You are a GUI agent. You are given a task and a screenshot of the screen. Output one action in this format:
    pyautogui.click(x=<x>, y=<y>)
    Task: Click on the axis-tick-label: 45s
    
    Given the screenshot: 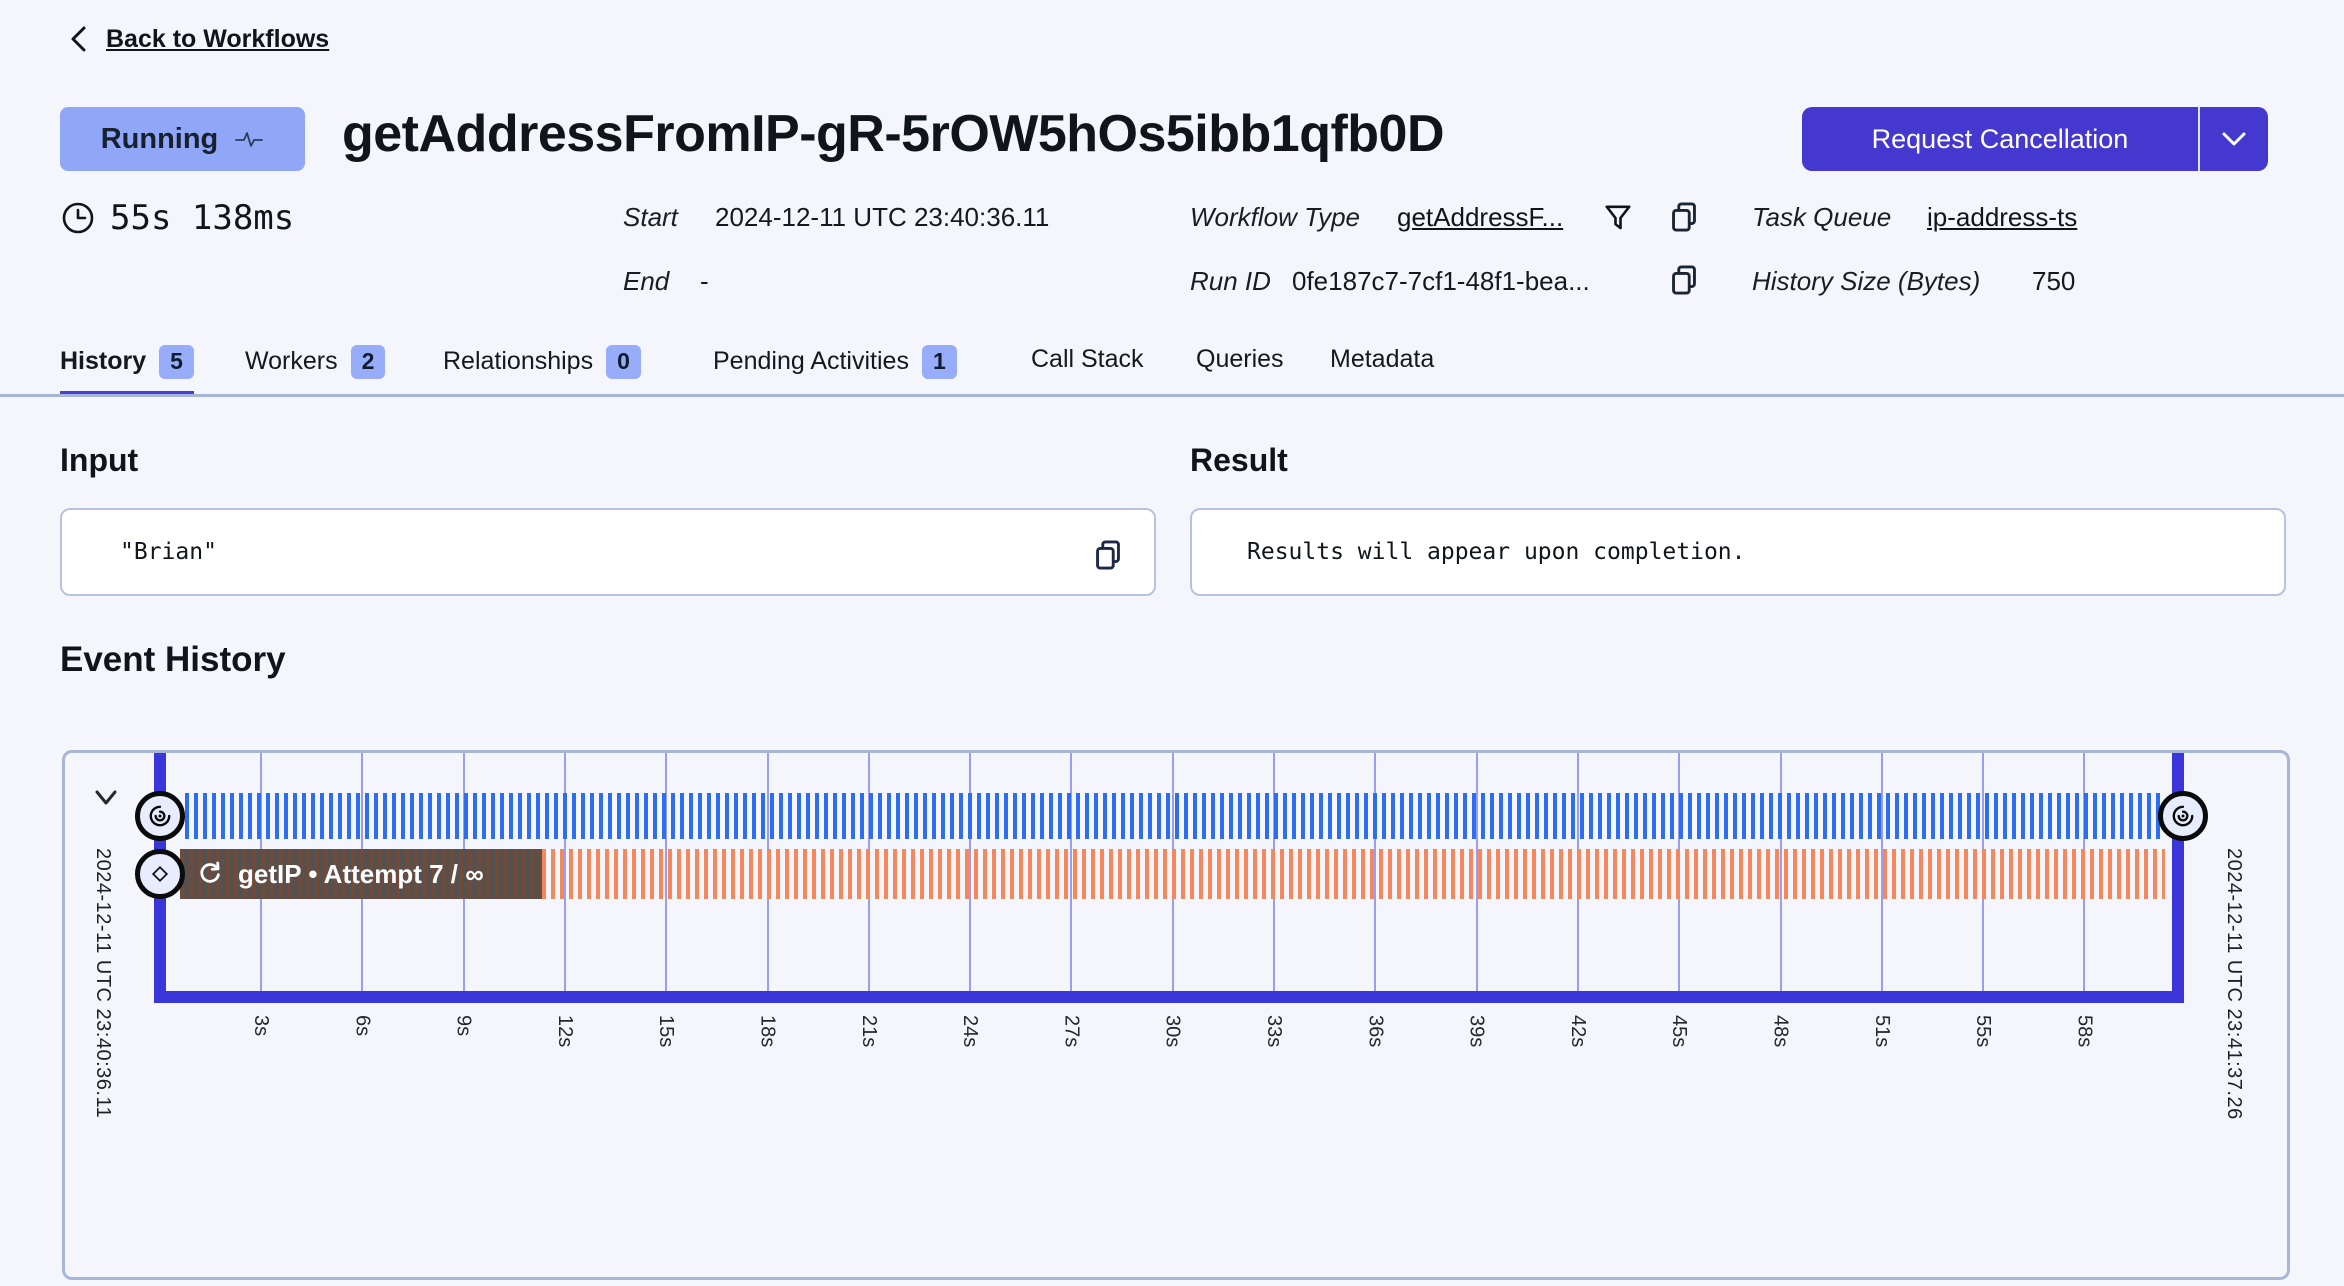 What is the action you would take?
    pyautogui.click(x=1679, y=1031)
    